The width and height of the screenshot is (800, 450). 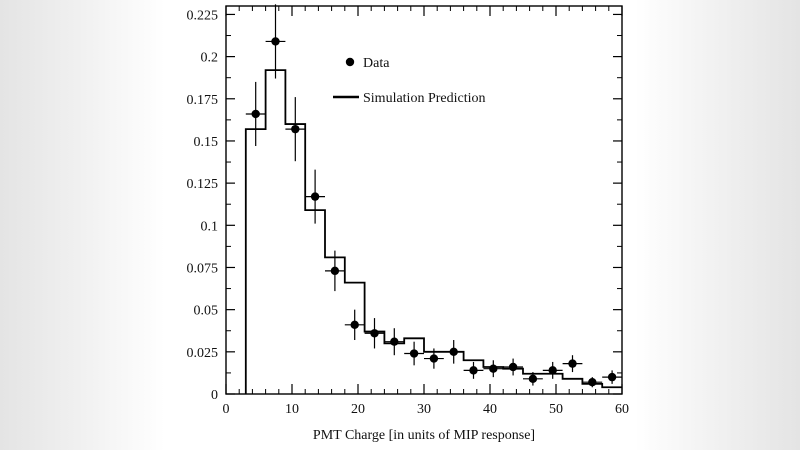 What do you see at coordinates (490, 409) in the screenshot?
I see `x-tick-label: 40` at bounding box center [490, 409].